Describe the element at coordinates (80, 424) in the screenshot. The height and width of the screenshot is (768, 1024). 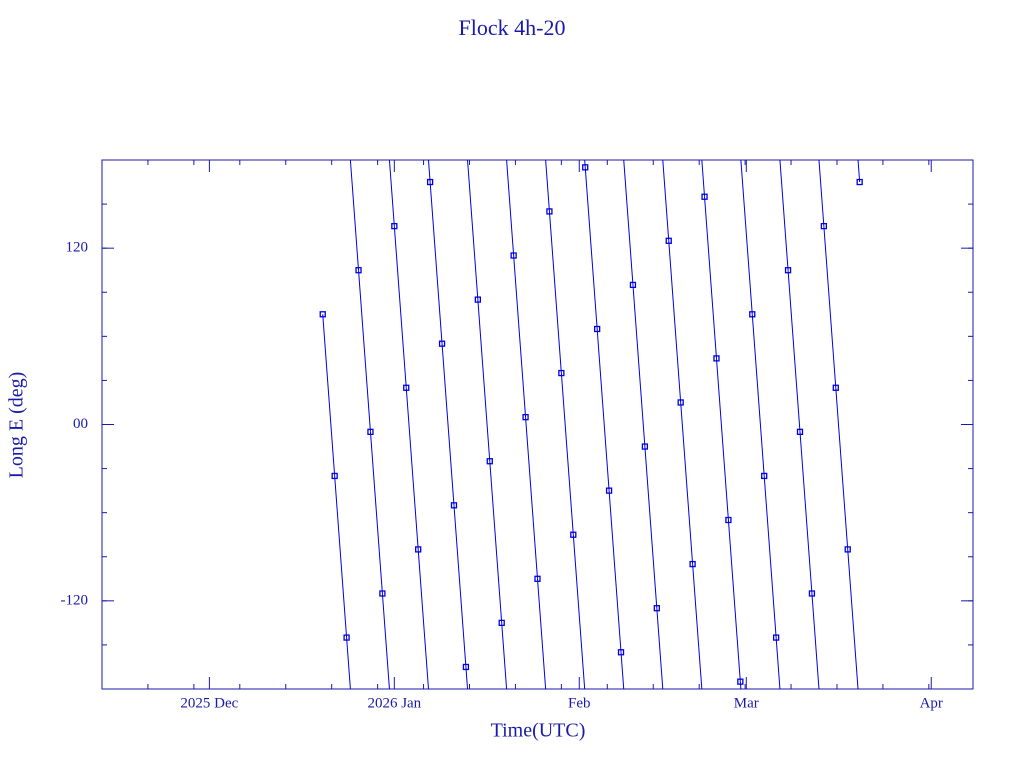
I see `y-tick-label: 00` at that location.